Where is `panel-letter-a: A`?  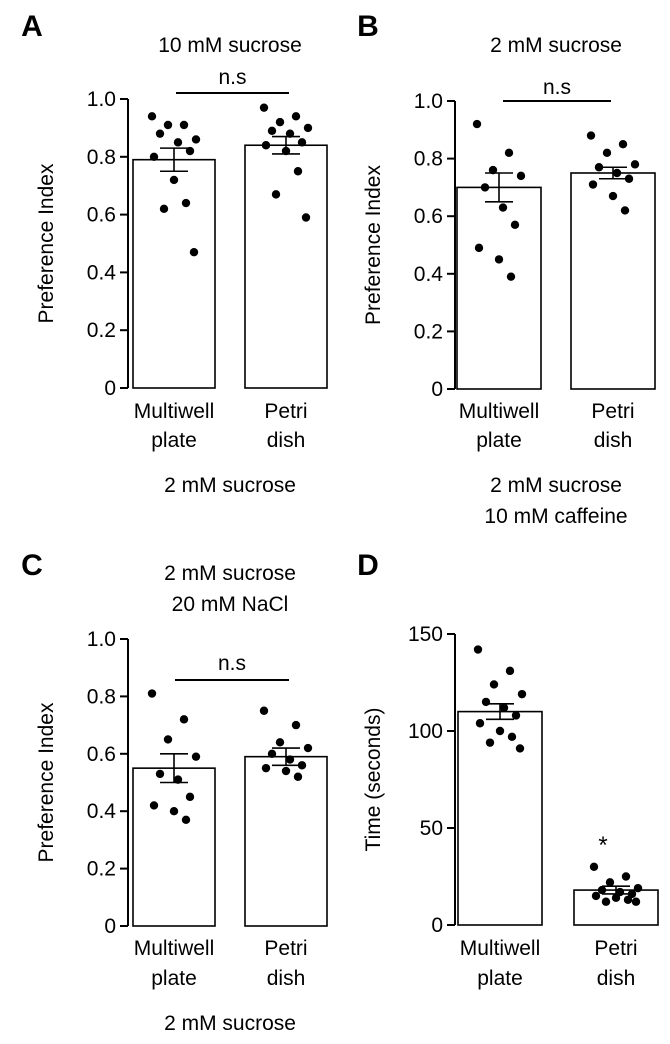
panel-letter-a: A is located at coordinates (32, 26).